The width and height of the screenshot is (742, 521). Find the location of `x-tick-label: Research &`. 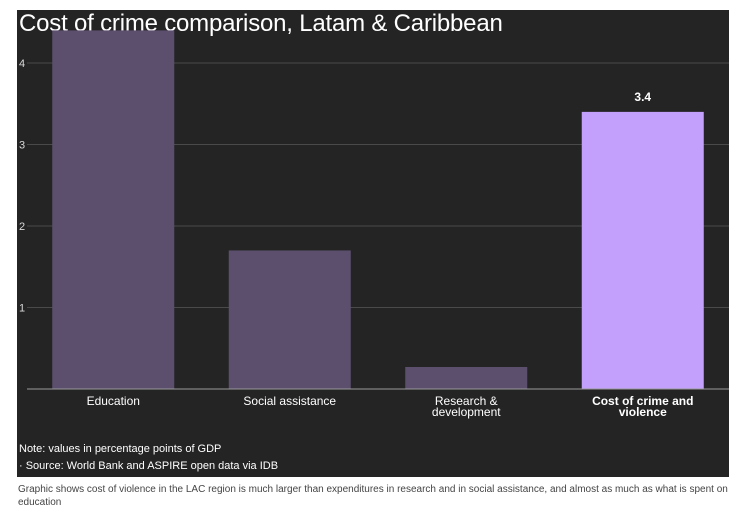

x-tick-label: Research & is located at coordinates (466, 401).